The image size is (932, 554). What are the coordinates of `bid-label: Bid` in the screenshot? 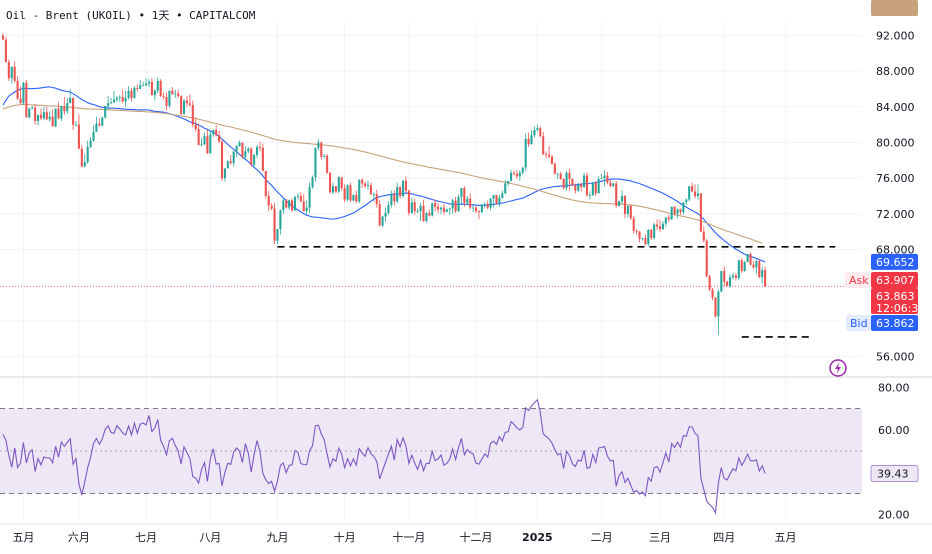 It's located at (859, 323).